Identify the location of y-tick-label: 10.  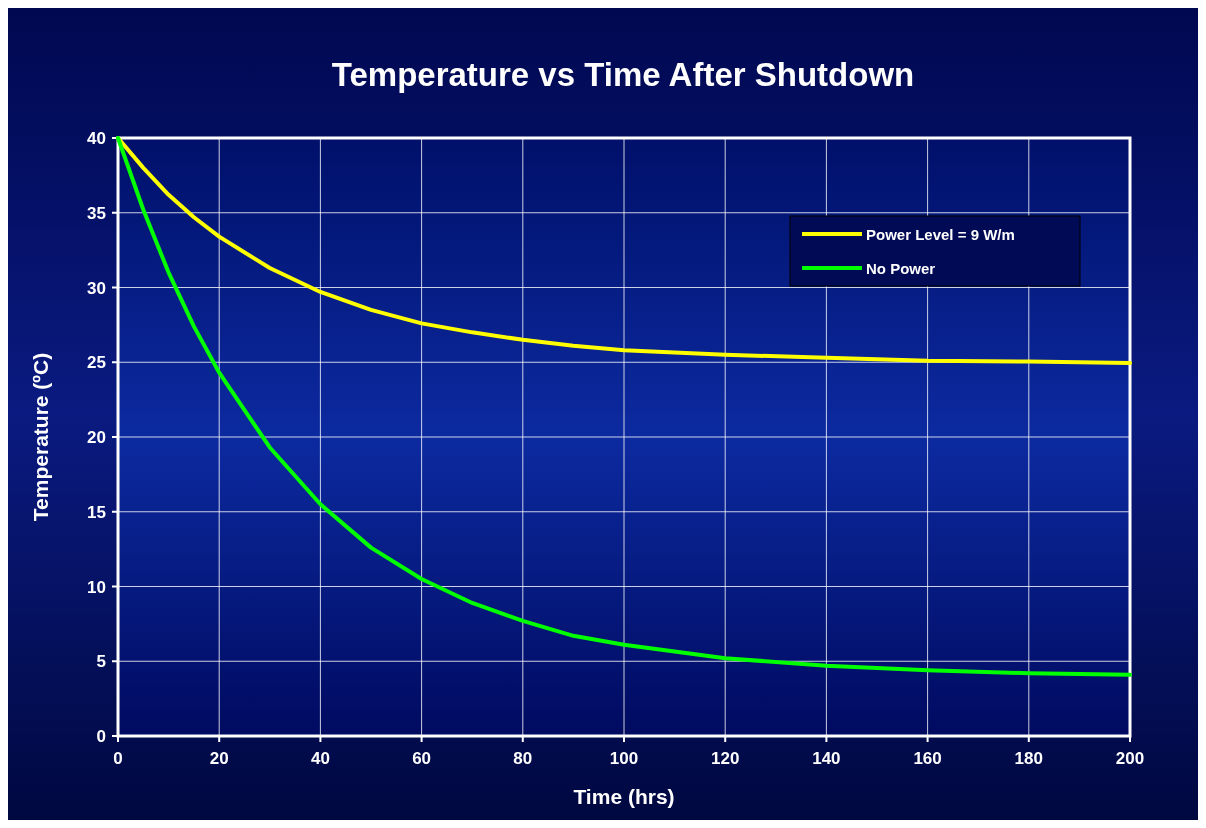
(96, 587).